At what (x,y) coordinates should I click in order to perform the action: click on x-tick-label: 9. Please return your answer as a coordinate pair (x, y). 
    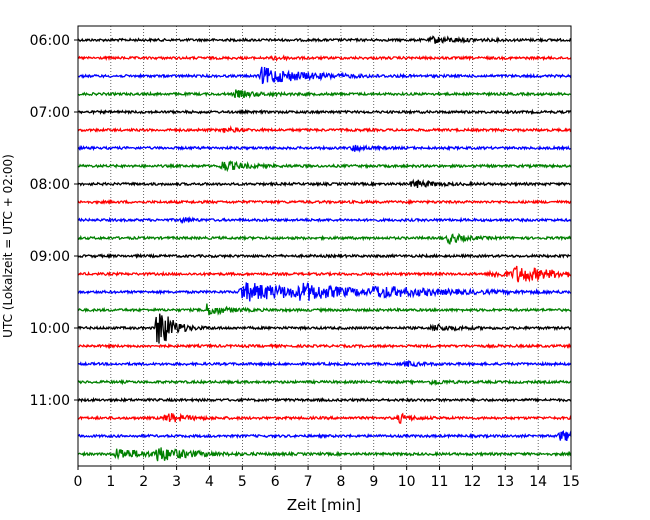
    Looking at the image, I should click on (373, 482).